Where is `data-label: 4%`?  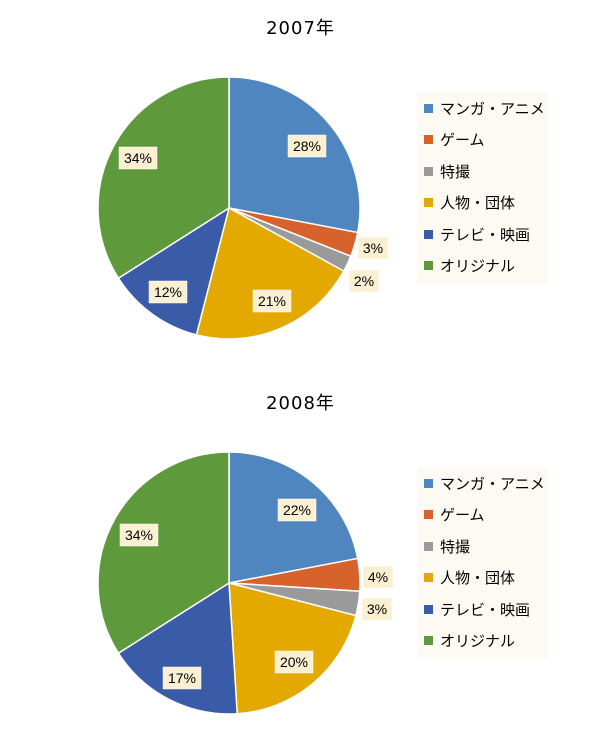
data-label: 4% is located at coordinates (378, 577).